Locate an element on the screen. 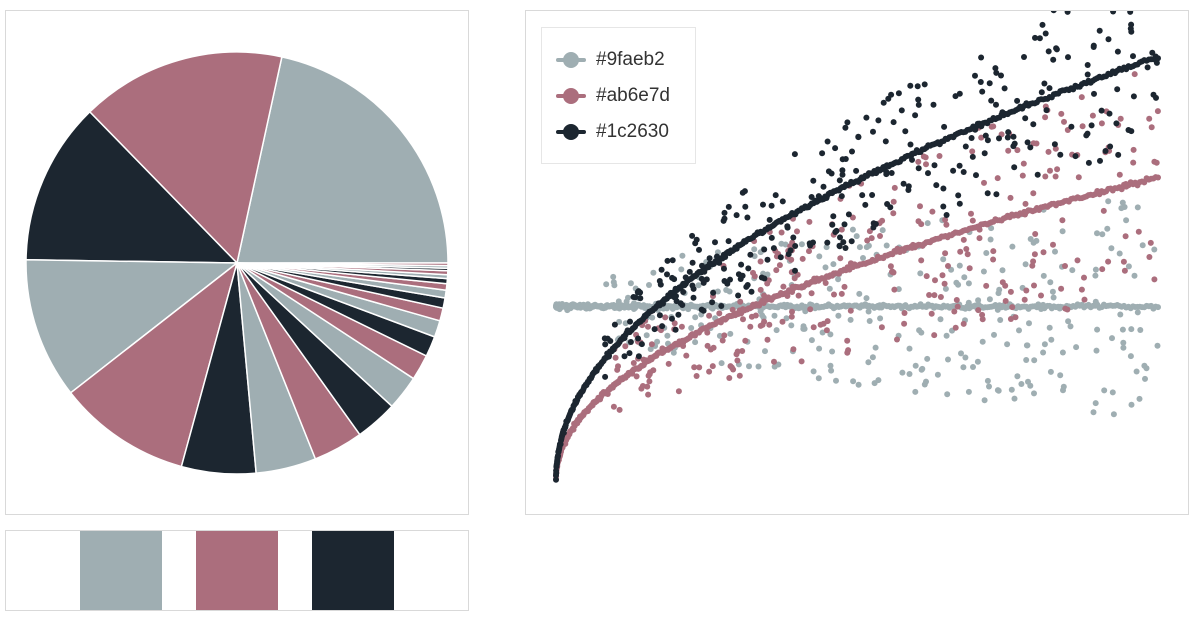 The width and height of the screenshot is (1196, 622). trend-point is located at coordinates (556, 473).